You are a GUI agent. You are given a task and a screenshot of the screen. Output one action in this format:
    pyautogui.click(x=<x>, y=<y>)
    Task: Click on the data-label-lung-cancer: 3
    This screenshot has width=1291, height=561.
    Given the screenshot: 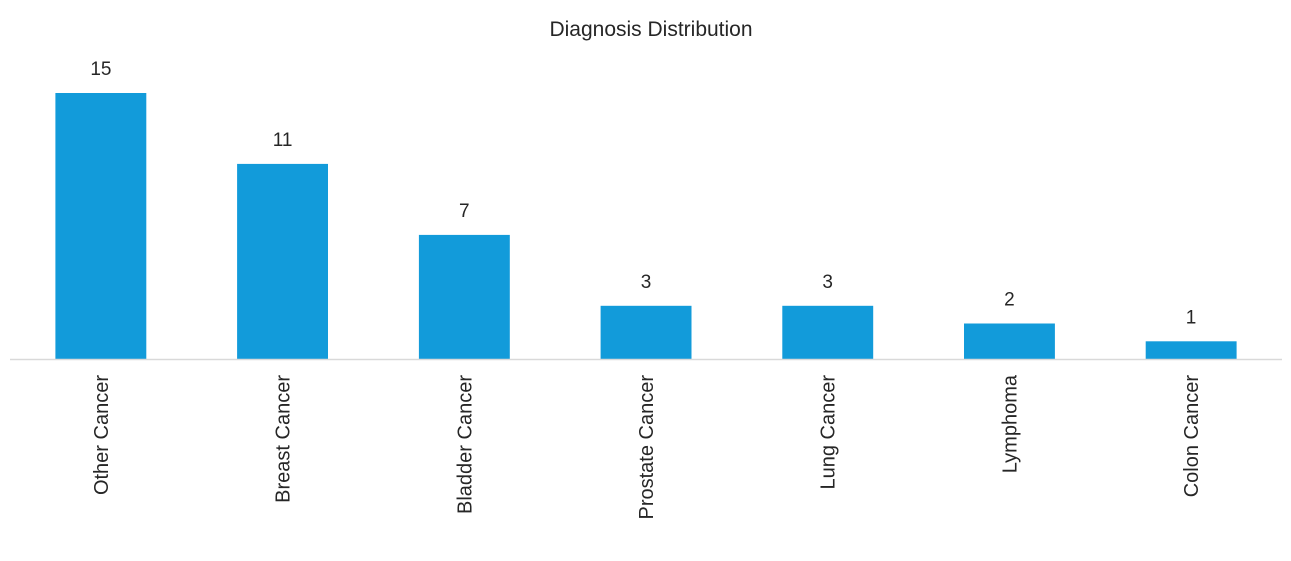 What is the action you would take?
    pyautogui.click(x=827, y=282)
    